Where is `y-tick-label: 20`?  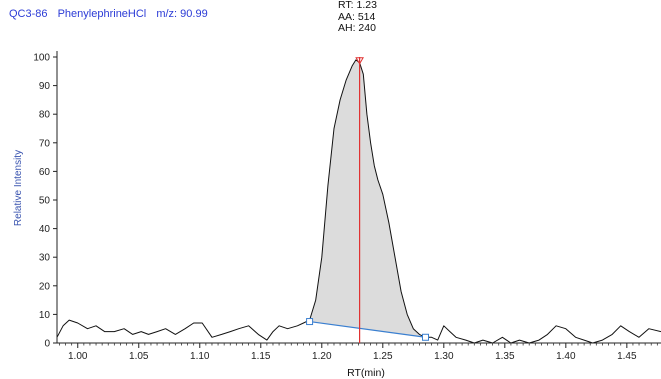 y-tick-label: 20 is located at coordinates (45, 286).